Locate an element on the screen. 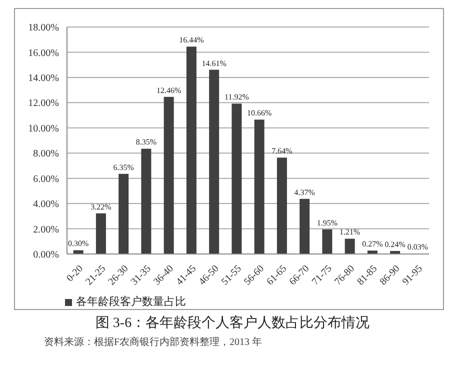 The image size is (465, 386). y-tick-label: 6.00% is located at coordinates (46, 179).